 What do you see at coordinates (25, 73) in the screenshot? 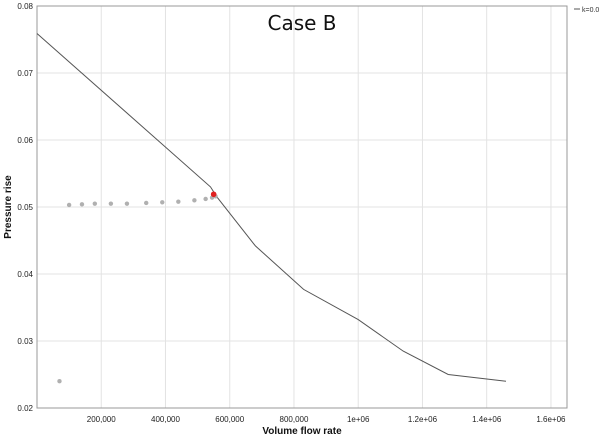
I see `y-tick-label: 0.07` at bounding box center [25, 73].